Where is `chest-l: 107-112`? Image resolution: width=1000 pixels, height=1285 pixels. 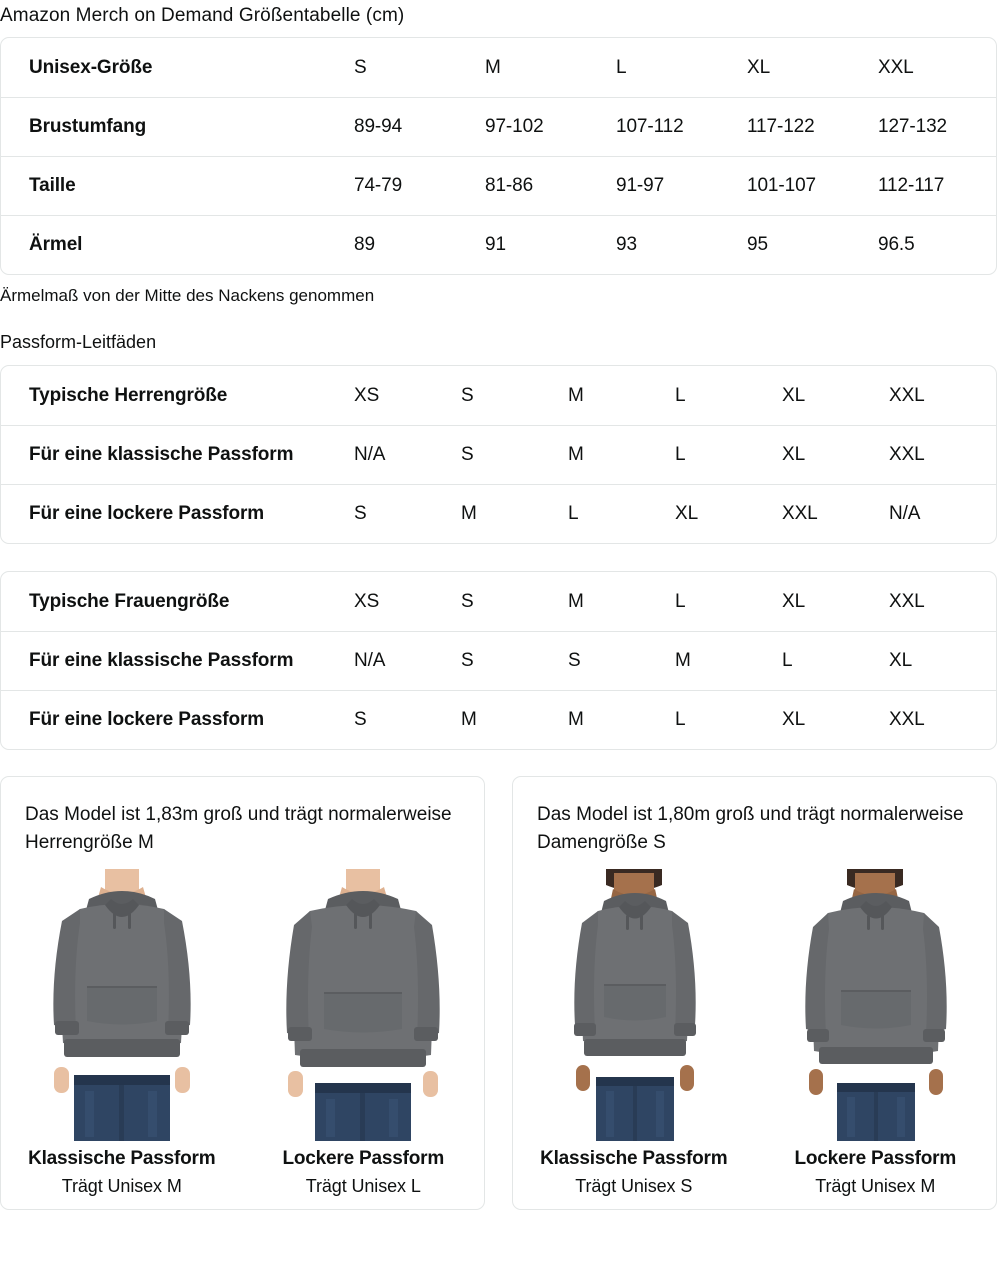
chest-l: 107-112 is located at coordinates (650, 126).